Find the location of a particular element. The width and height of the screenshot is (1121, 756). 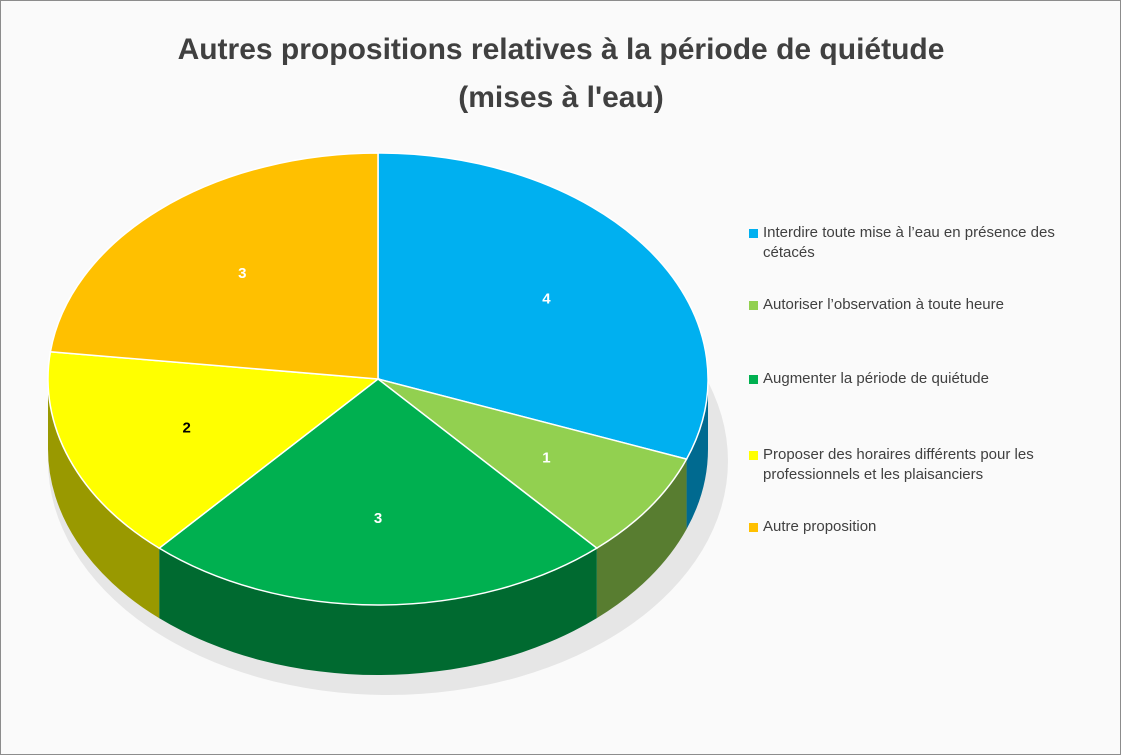

legend-label: Augmenter la période de quiétude is located at coordinates (876, 378).